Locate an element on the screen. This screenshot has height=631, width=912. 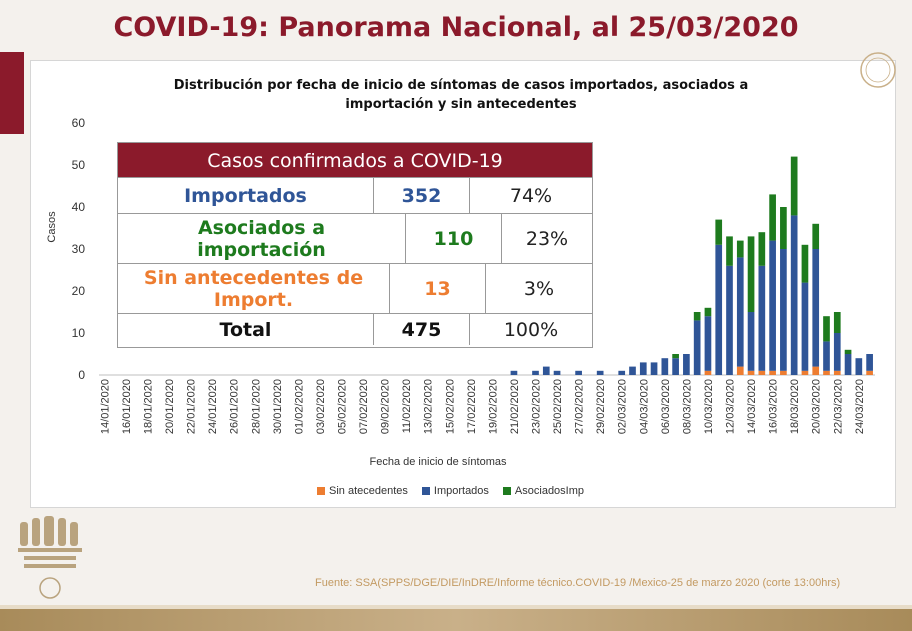
y-tick-label: 30 is located at coordinates (79, 249).